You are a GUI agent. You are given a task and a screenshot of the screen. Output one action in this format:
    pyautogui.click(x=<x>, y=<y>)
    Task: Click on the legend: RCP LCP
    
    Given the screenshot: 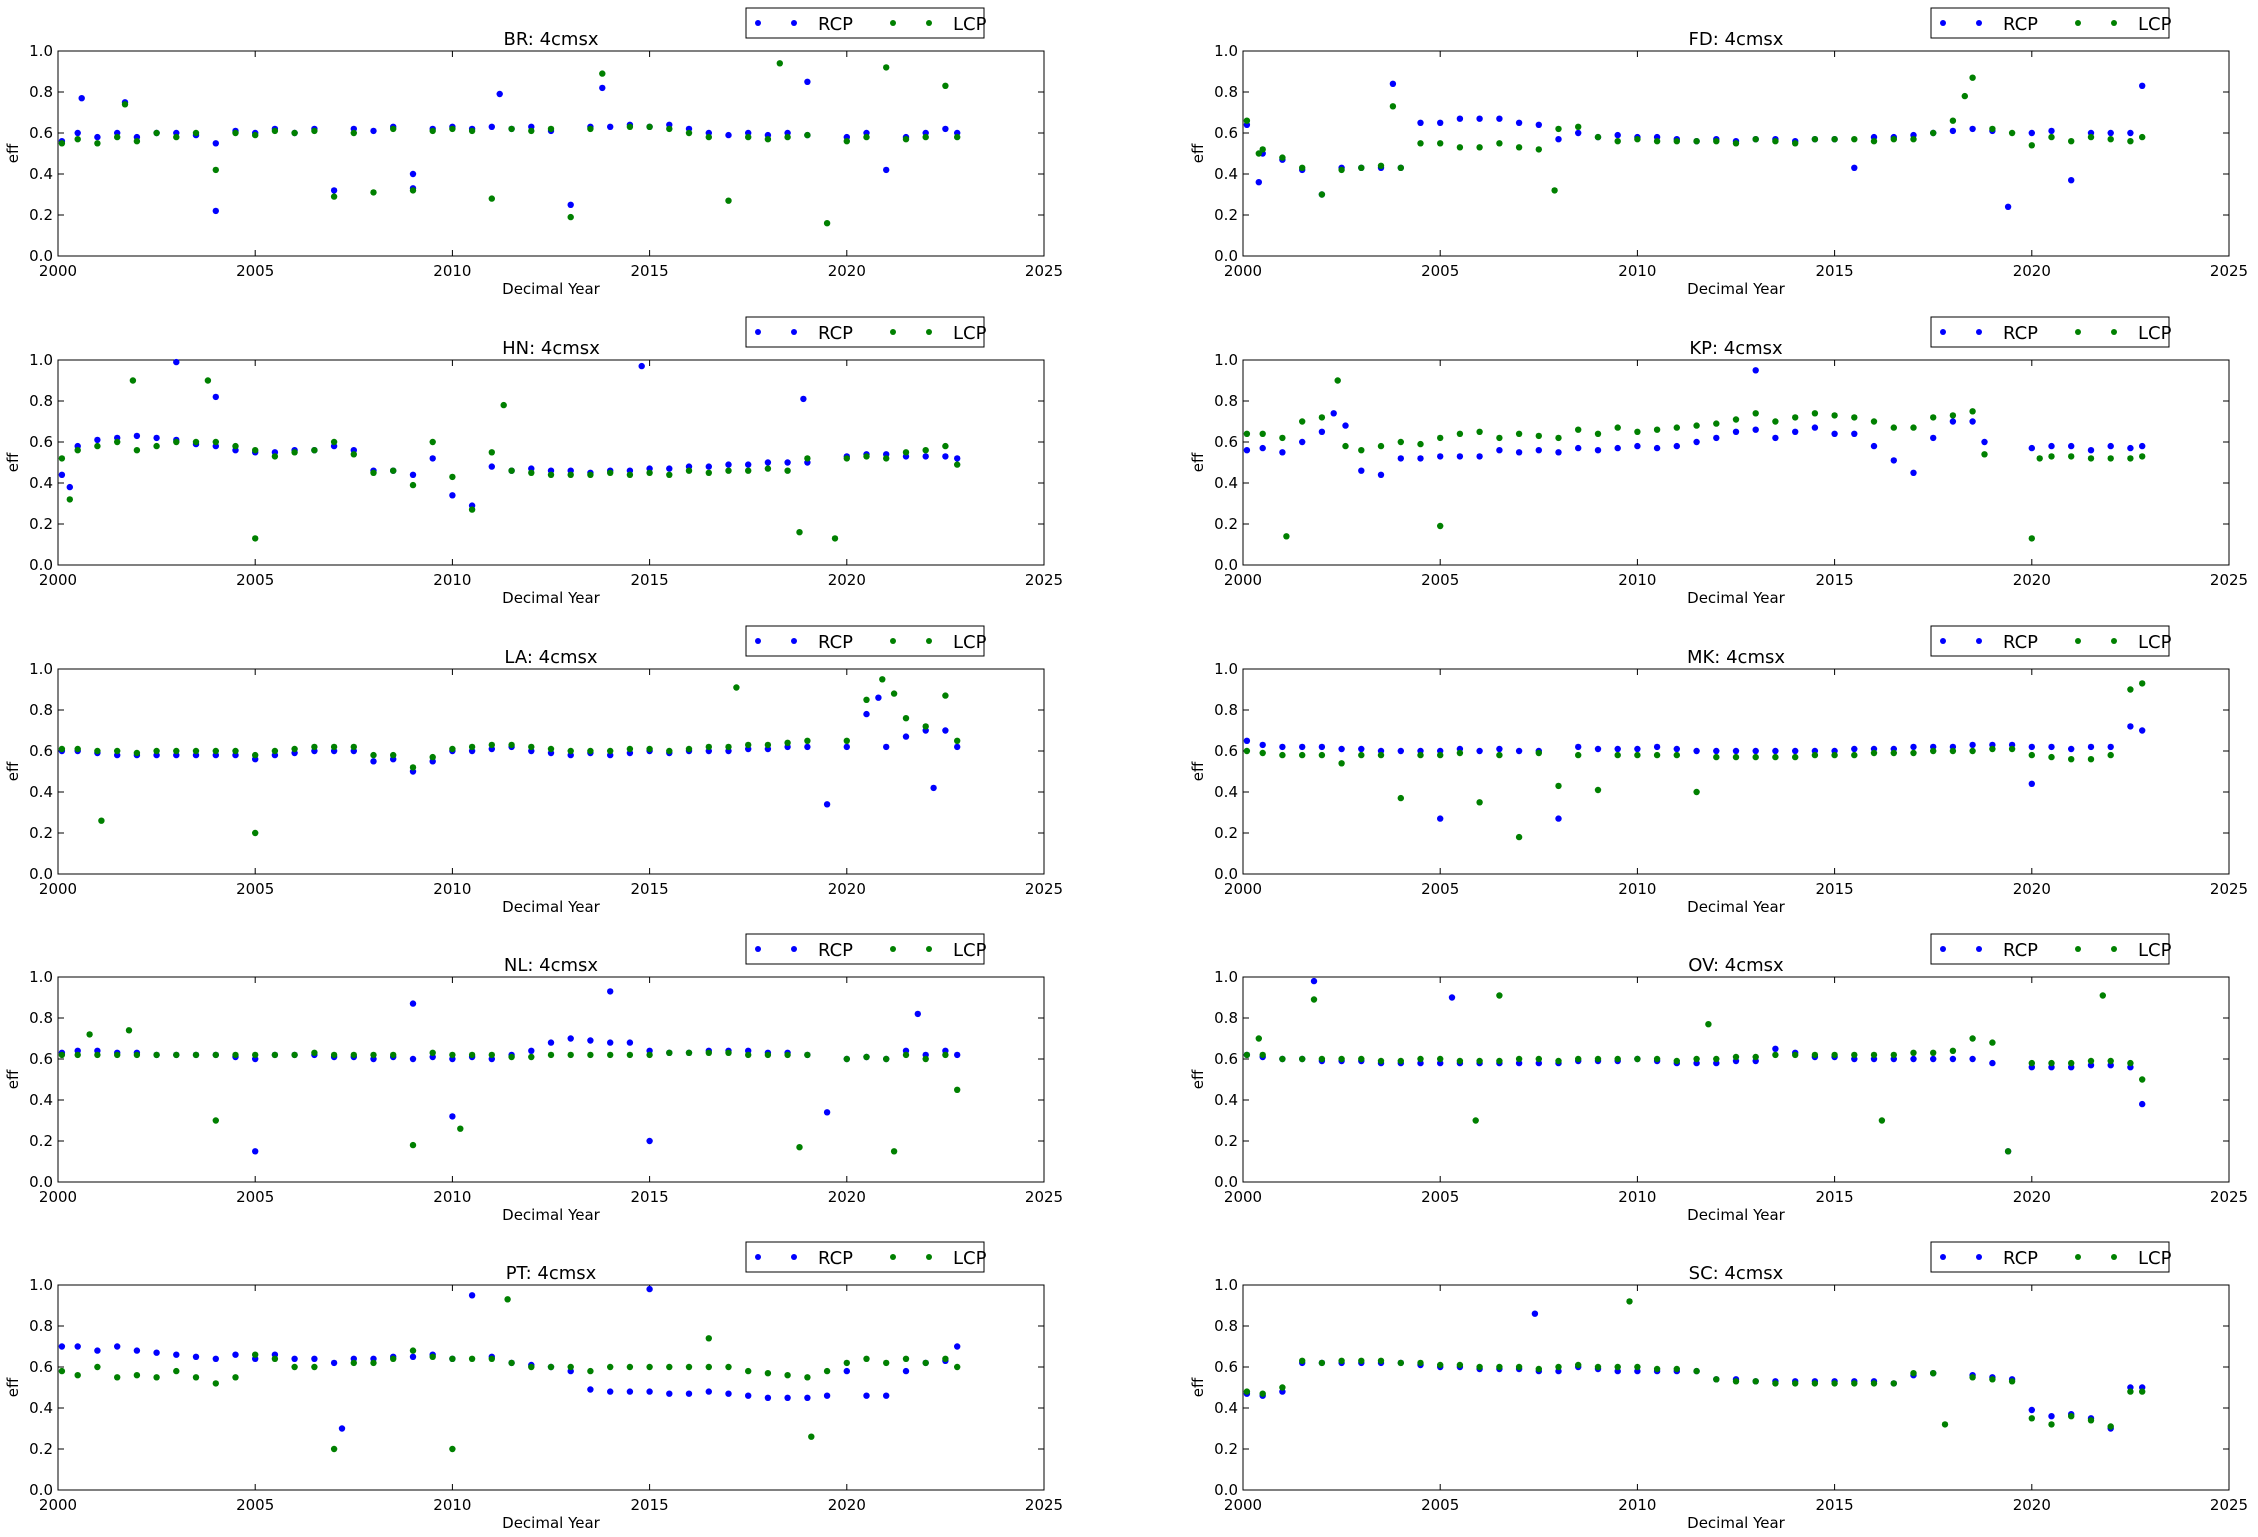 What is the action you would take?
    pyautogui.click(x=2051, y=332)
    